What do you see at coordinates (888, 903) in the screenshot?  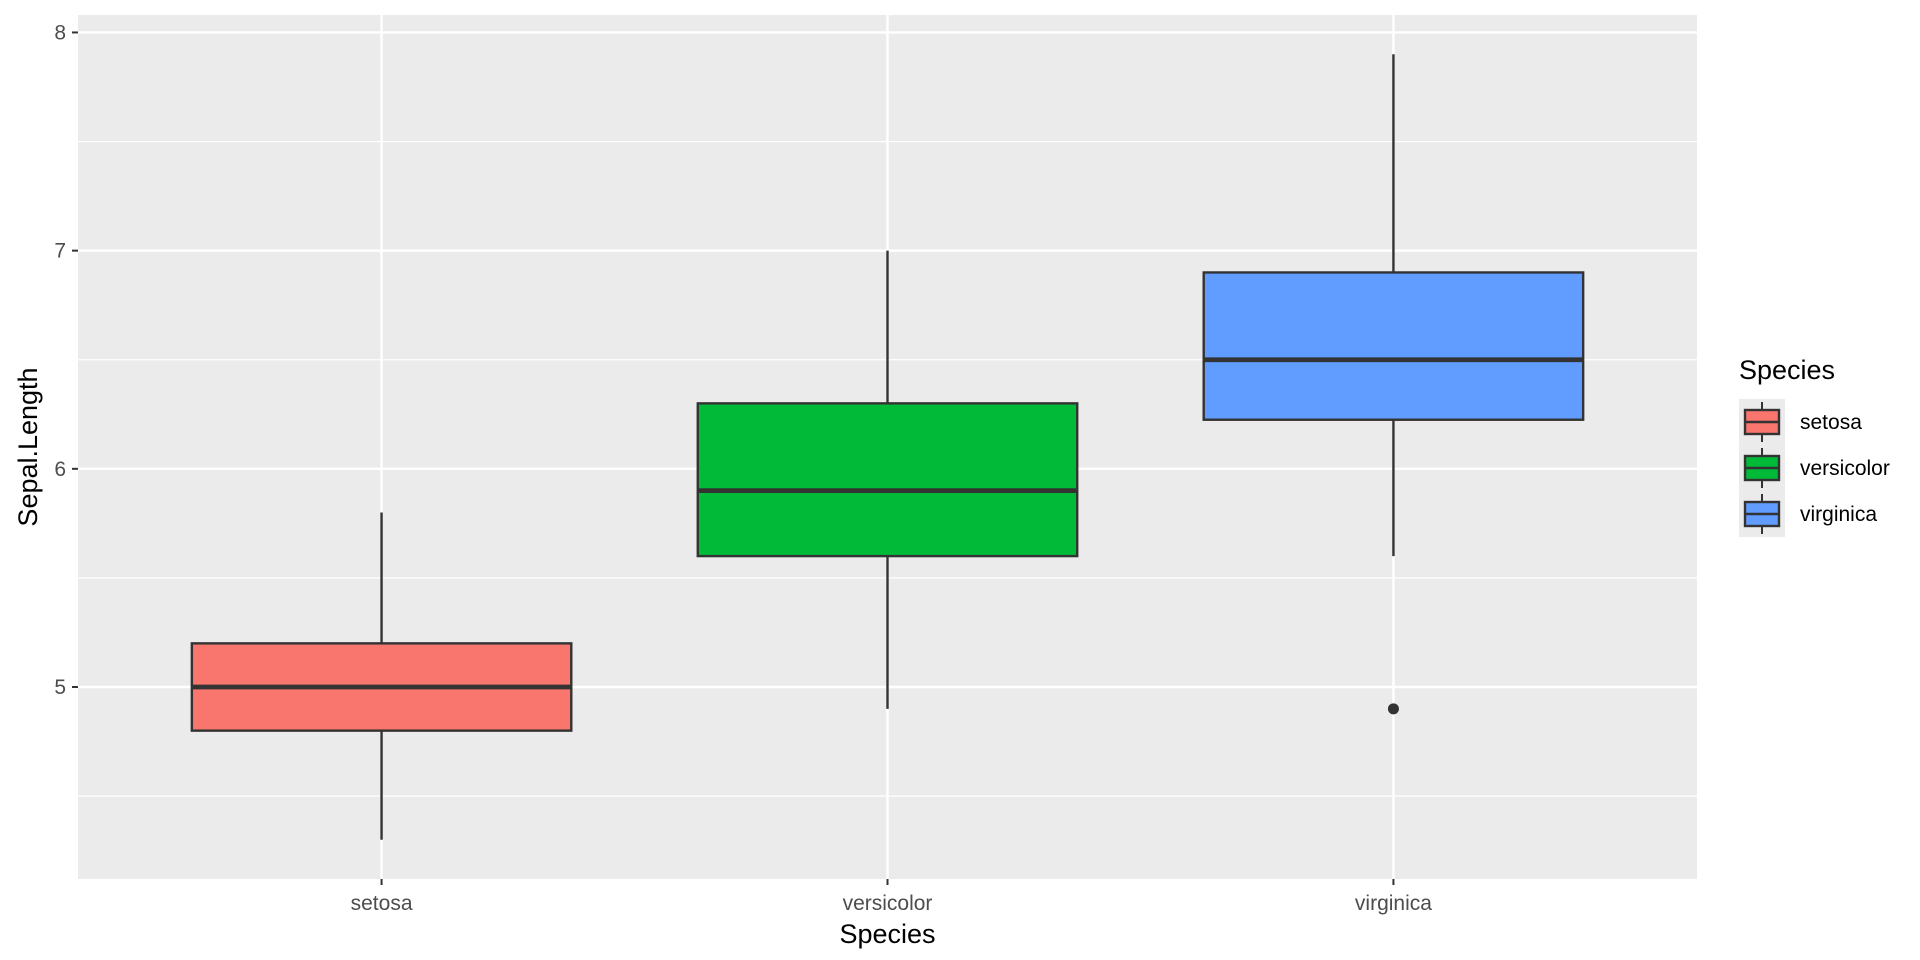 I see `x-tick-label: versicolor` at bounding box center [888, 903].